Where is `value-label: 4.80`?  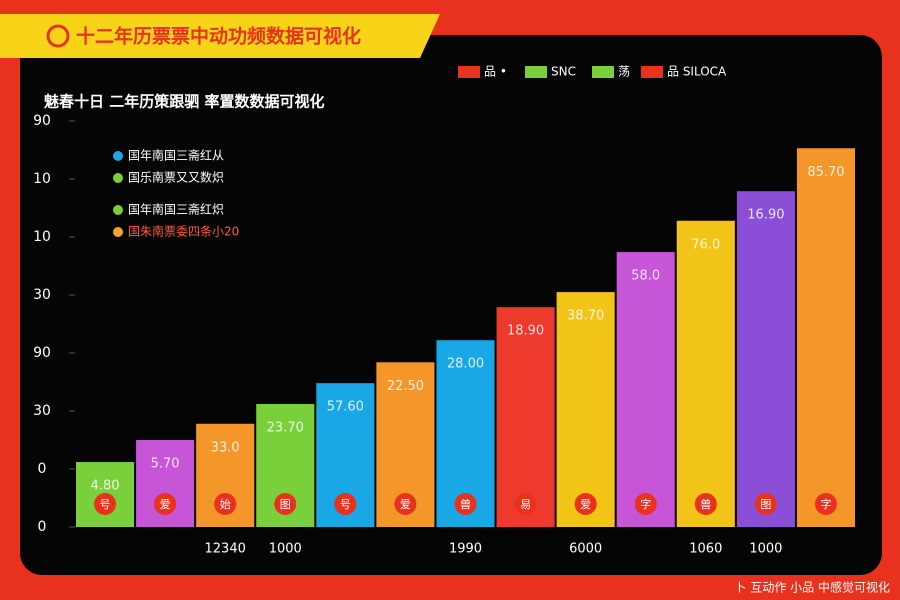 value-label: 4.80 is located at coordinates (105, 486).